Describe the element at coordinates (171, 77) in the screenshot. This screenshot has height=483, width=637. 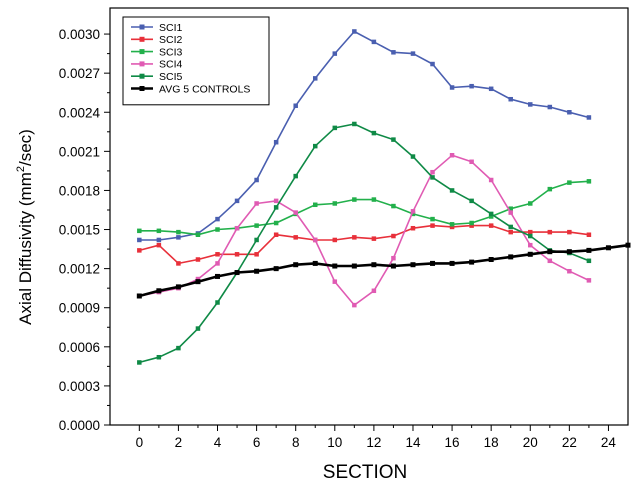
I see `legend-label: SCI5` at that location.